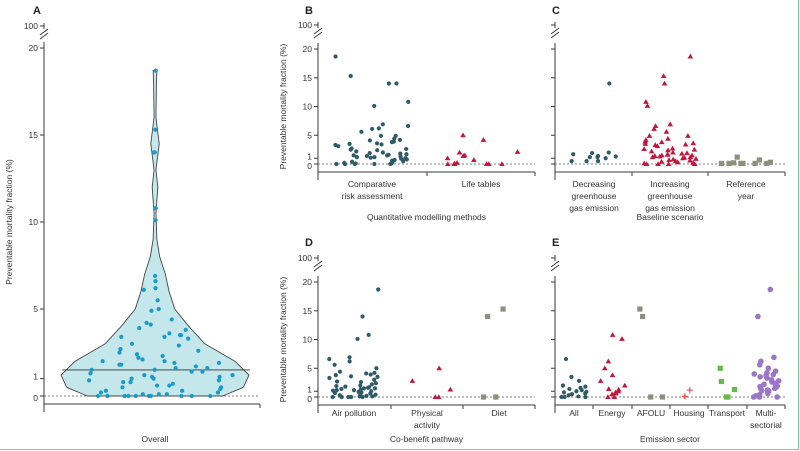 The image size is (800, 451). What do you see at coordinates (556, 11) in the screenshot?
I see `panel-label: C` at bounding box center [556, 11].